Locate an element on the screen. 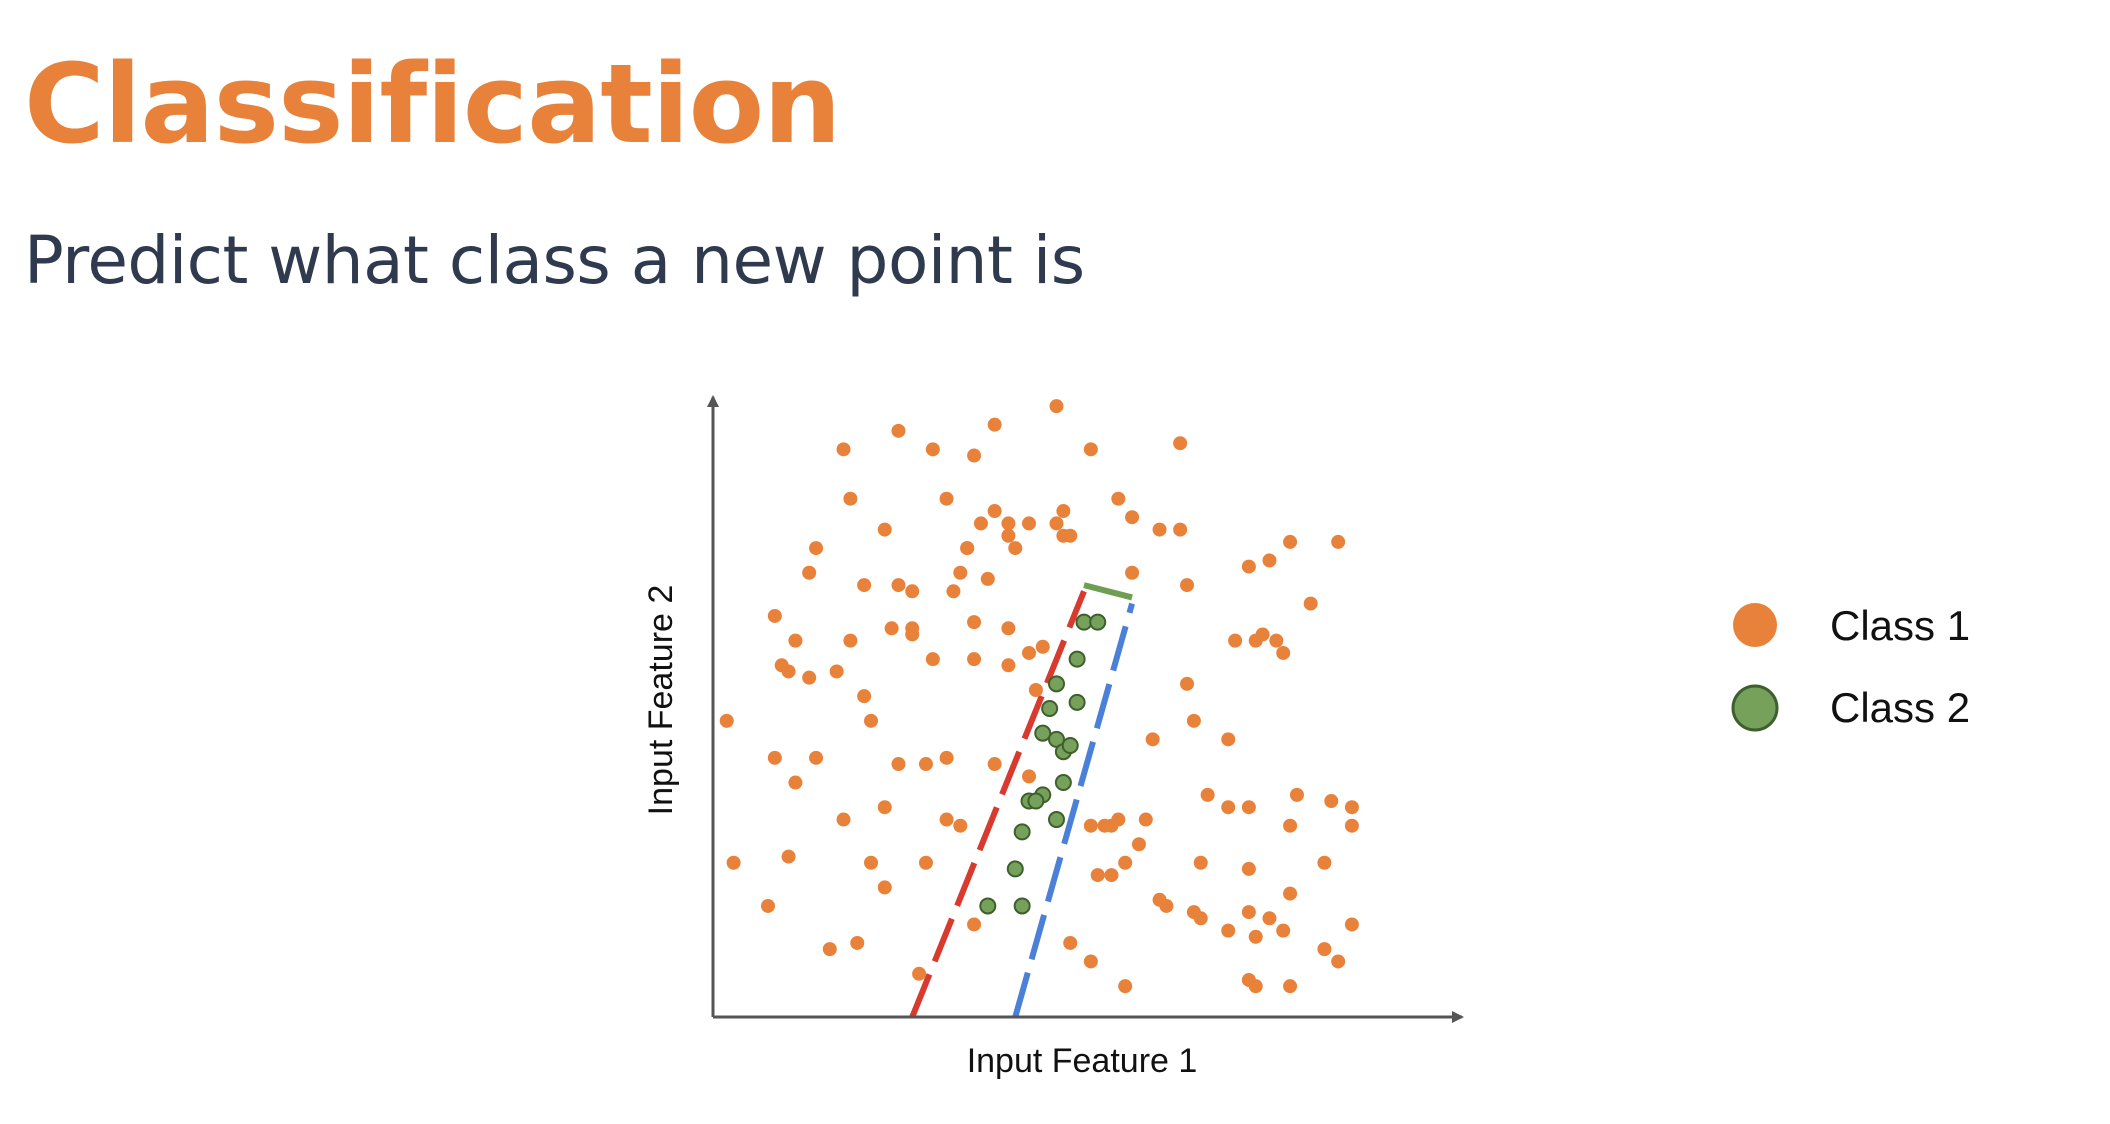  y-axis-label: Input Feature 2 is located at coordinates (661, 700).